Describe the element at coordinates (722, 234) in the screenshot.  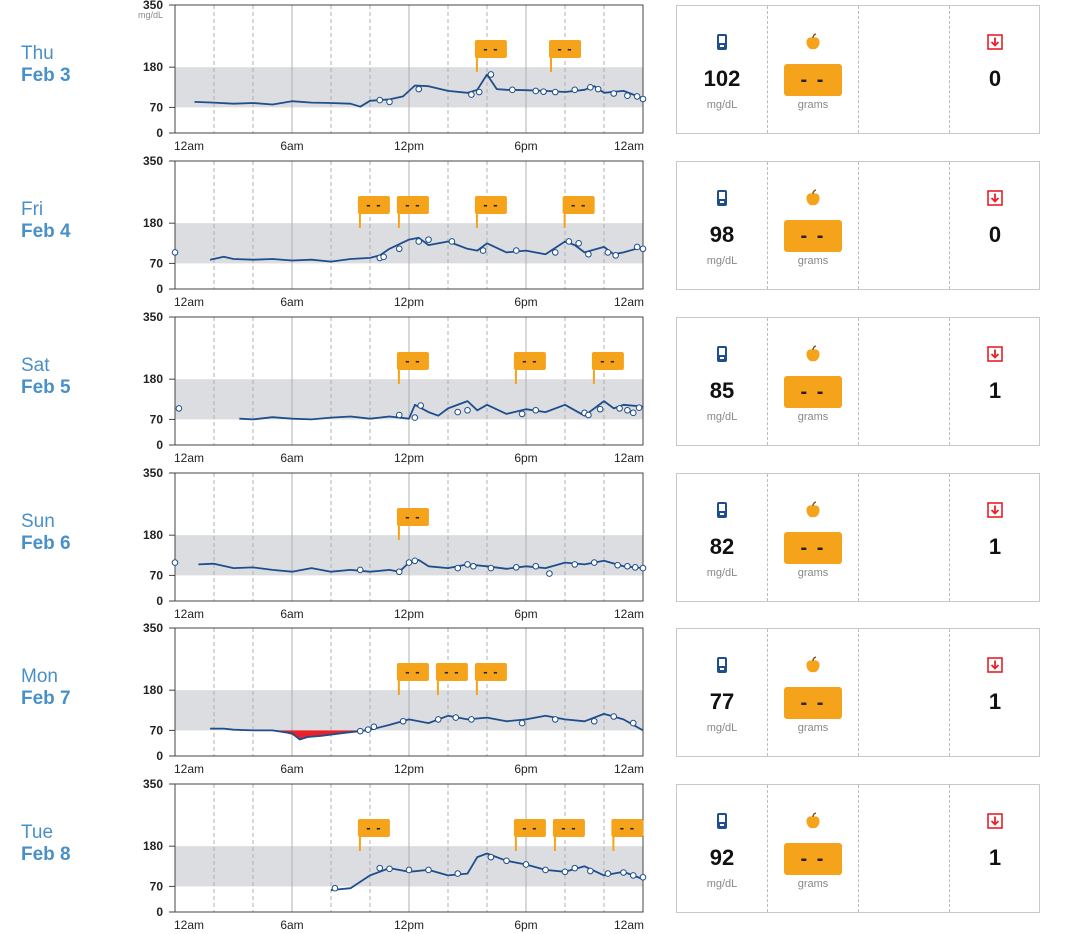
I see `avg-glucose-value: 98` at that location.